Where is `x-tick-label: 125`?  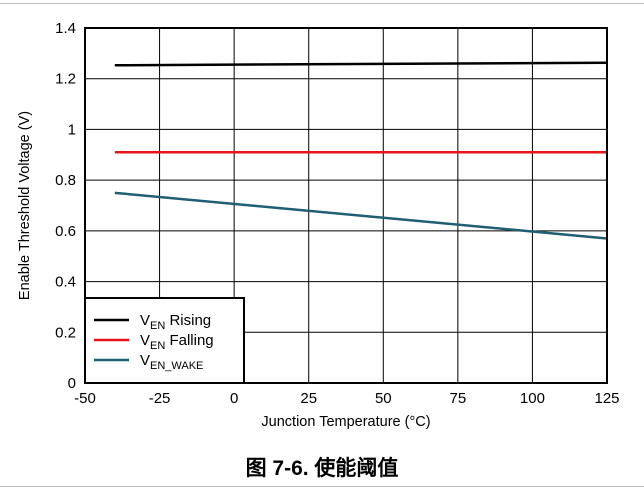
x-tick-label: 125 is located at coordinates (606, 398).